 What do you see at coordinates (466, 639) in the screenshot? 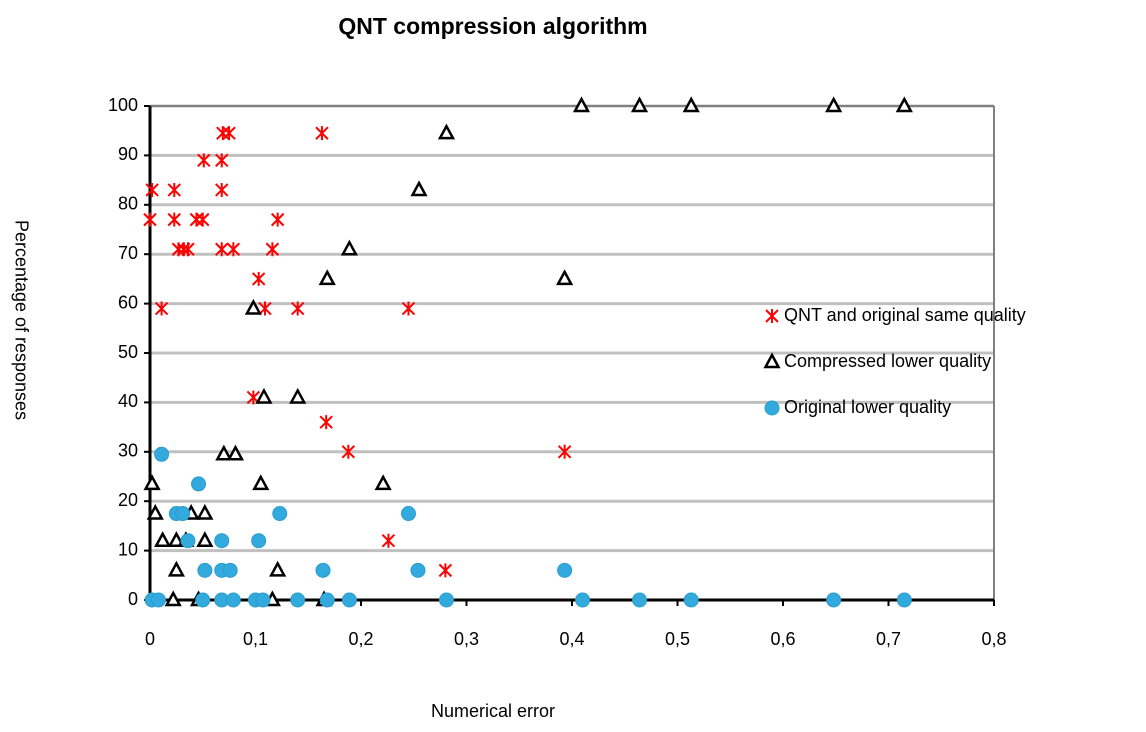
I see `x-tick-label: 0,3` at bounding box center [466, 639].